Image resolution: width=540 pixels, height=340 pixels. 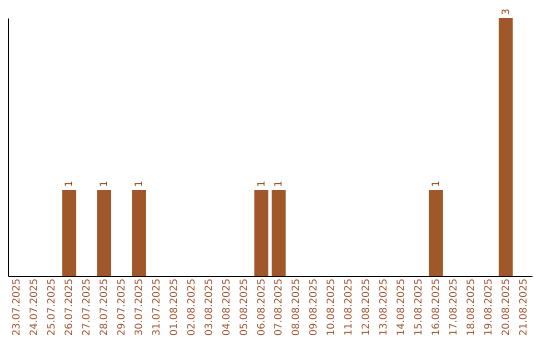 What do you see at coordinates (401, 307) in the screenshot?
I see `x-tick-label: 14.08.2025` at bounding box center [401, 307].